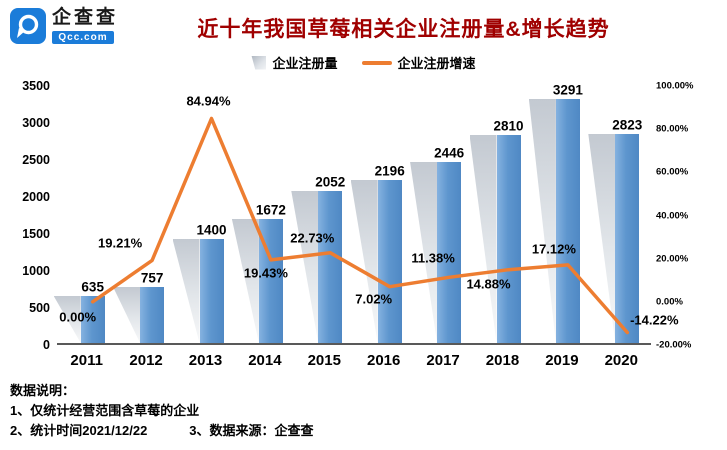 This screenshot has width=727, height=450. Describe the element at coordinates (508, 239) in the screenshot. I see `bar-2018` at that location.